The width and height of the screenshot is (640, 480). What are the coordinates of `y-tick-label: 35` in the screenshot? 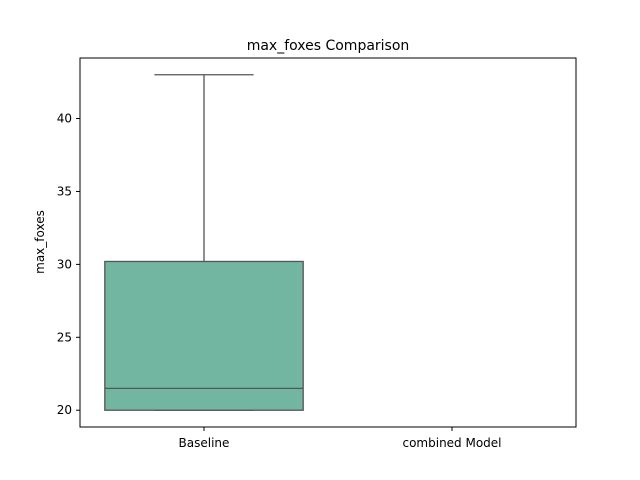 It's located at (64, 191).